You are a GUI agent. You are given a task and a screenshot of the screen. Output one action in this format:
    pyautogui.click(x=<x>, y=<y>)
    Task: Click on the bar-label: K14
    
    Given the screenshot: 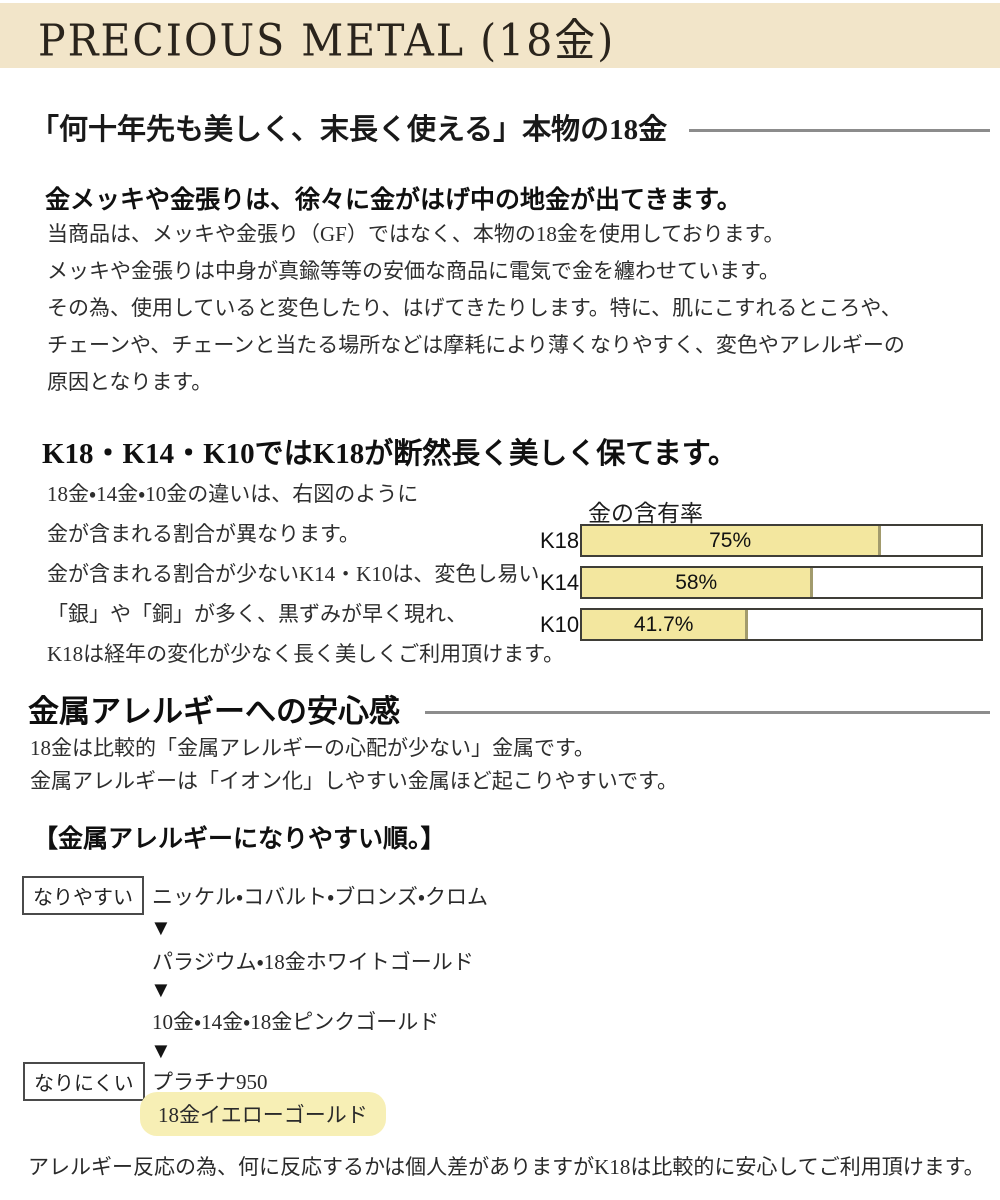 What is the action you would take?
    pyautogui.click(x=560, y=582)
    